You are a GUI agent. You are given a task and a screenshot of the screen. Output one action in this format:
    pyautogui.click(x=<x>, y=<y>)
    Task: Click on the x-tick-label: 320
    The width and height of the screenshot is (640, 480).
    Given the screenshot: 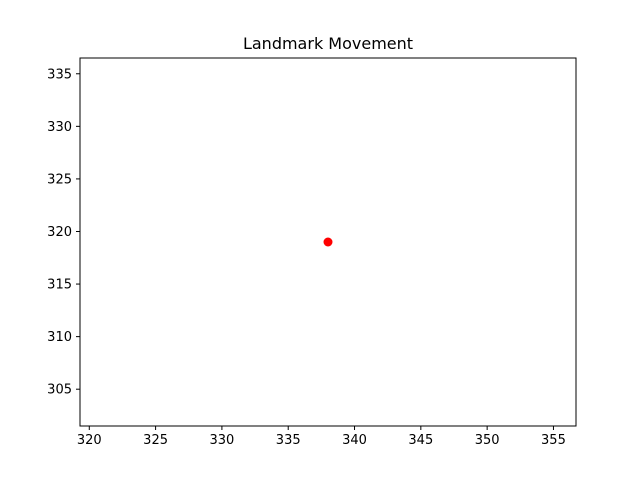 What is the action you would take?
    pyautogui.click(x=89, y=440)
    